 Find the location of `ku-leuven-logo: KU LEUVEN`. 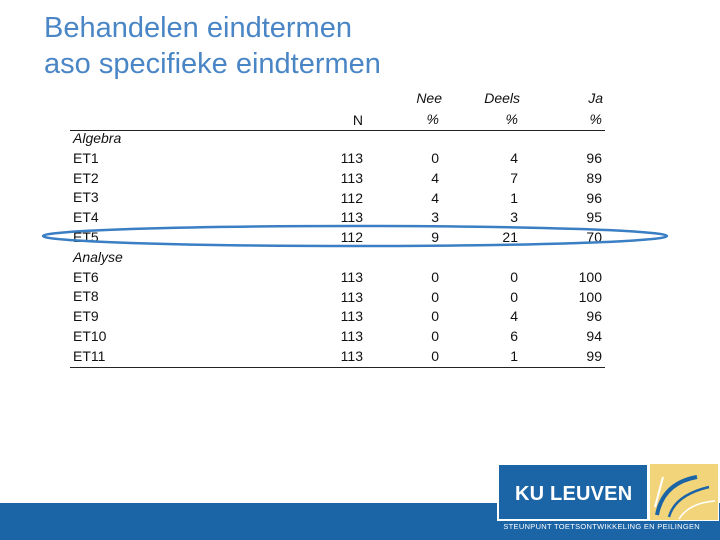

ku-leuven-logo: KU LEUVEN is located at coordinates (608, 492).